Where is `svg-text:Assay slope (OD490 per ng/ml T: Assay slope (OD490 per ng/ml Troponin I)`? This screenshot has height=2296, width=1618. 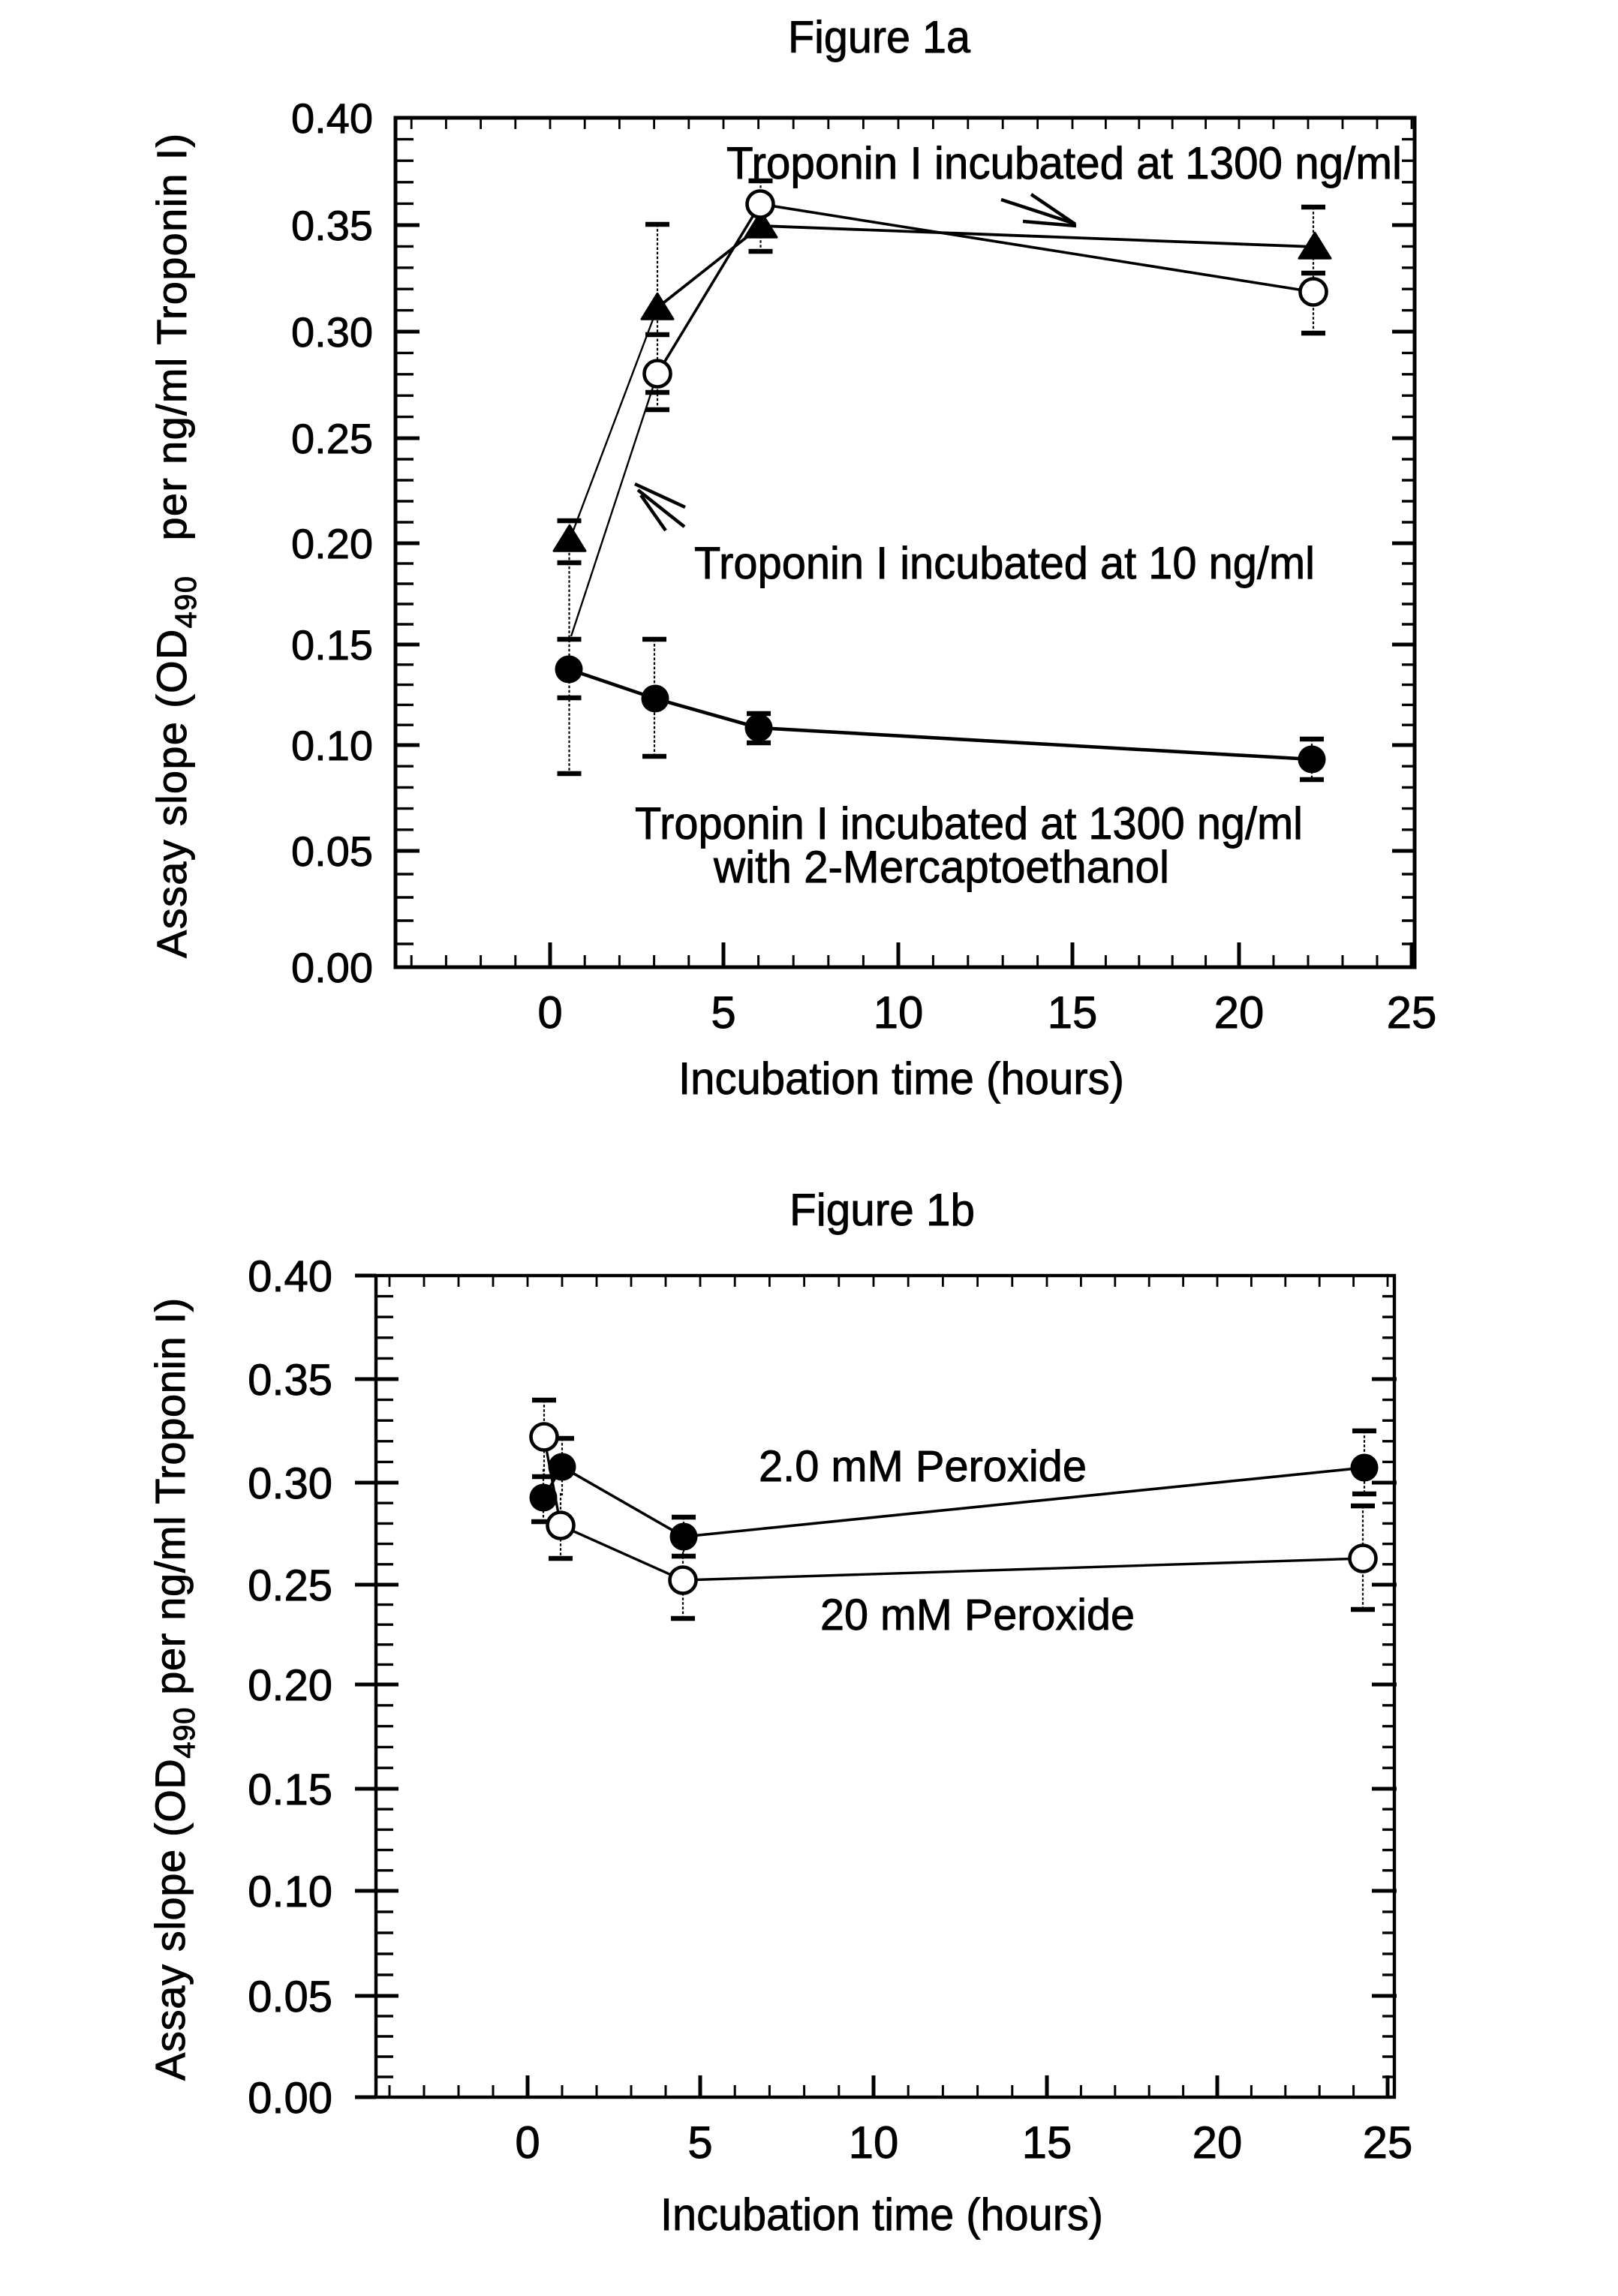
svg-text:Assay slope (OD490 per ng/ml T: Assay slope (OD490 per ng/ml Troponin I) is located at coordinates (174, 1689).